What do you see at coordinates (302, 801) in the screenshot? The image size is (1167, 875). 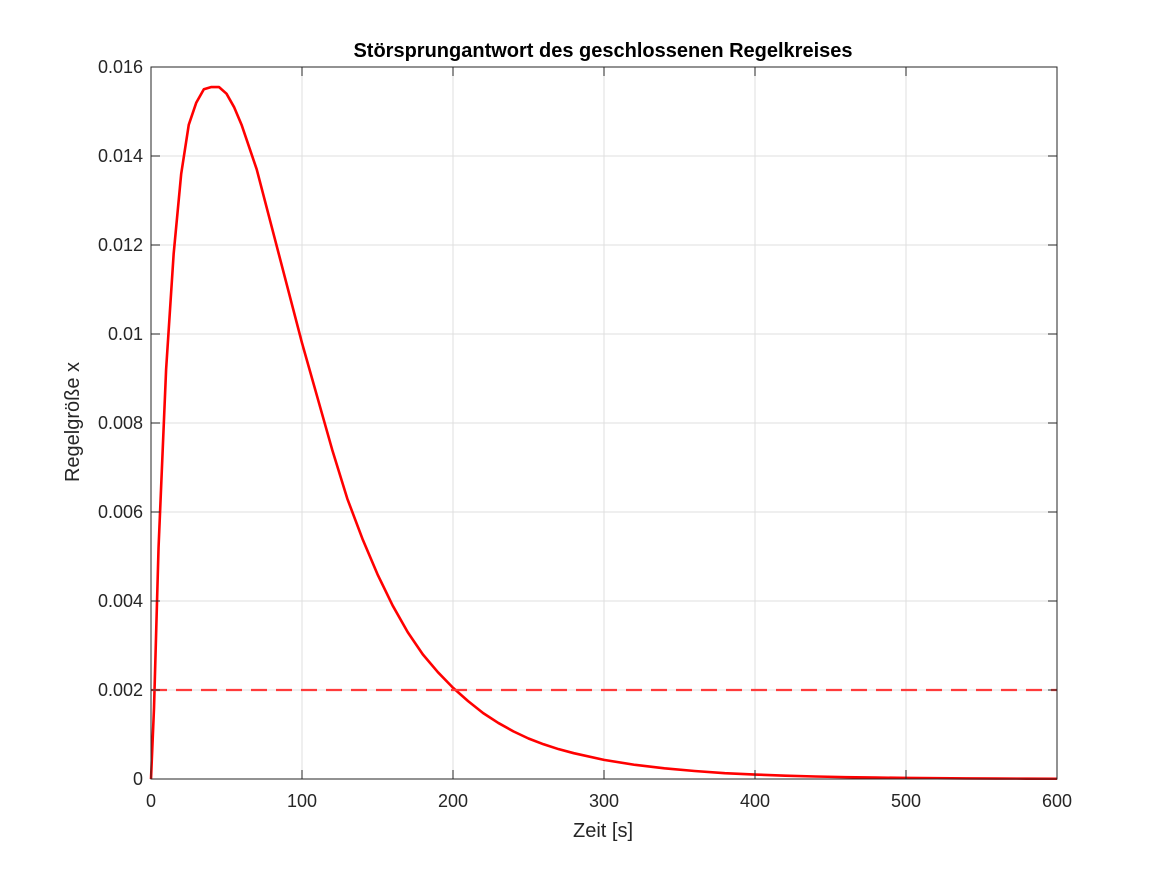 I see `x-tick-label: 100` at bounding box center [302, 801].